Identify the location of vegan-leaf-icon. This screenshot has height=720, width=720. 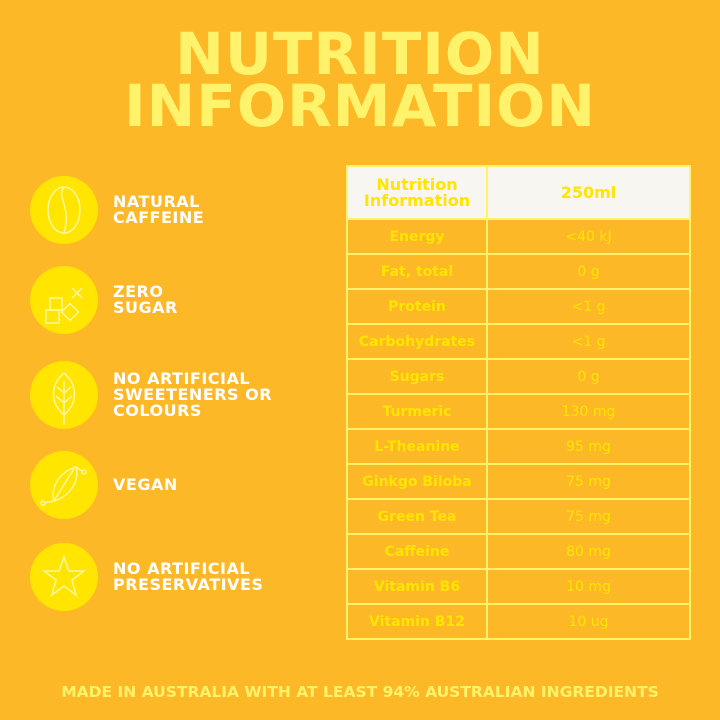
(63, 486).